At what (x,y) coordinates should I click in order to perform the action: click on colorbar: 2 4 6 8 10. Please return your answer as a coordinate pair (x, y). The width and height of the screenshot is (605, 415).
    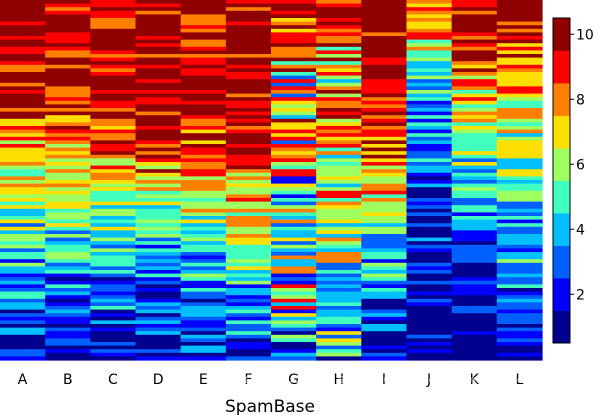
    Looking at the image, I should click on (573, 180).